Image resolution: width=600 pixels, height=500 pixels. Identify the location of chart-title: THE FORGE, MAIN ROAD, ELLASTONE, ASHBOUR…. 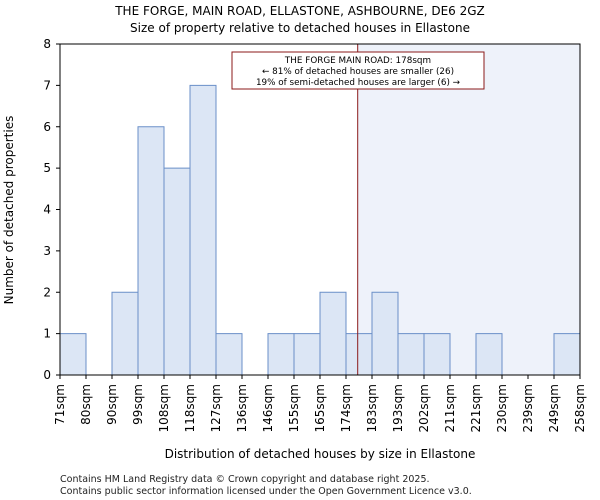
(299, 11).